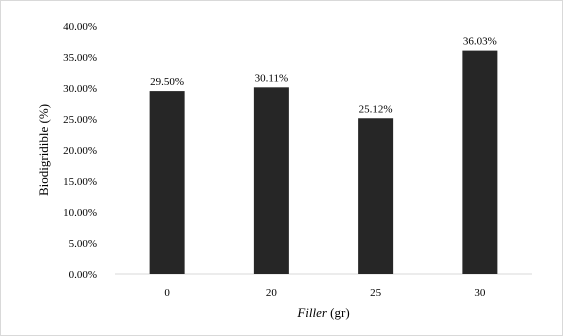 This screenshot has width=563, height=336. What do you see at coordinates (323, 76) in the screenshot?
I see `data-labels: 29.50% 30.11% 25.12% 36.03%` at bounding box center [323, 76].